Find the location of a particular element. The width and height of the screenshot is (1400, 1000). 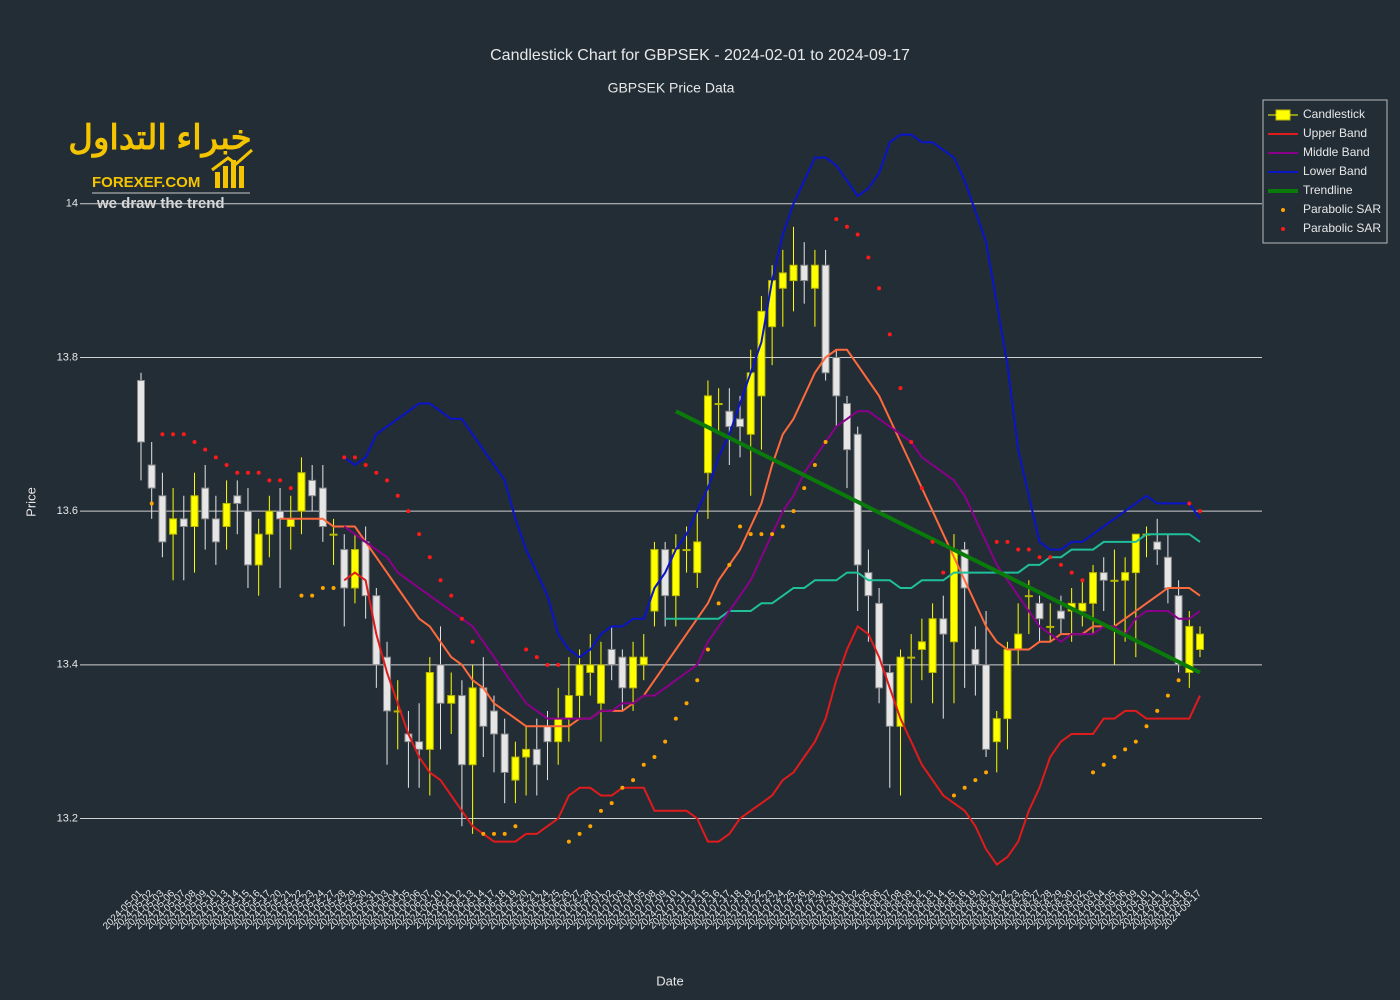

y-tick-label: 13.6 is located at coordinates (67, 511).